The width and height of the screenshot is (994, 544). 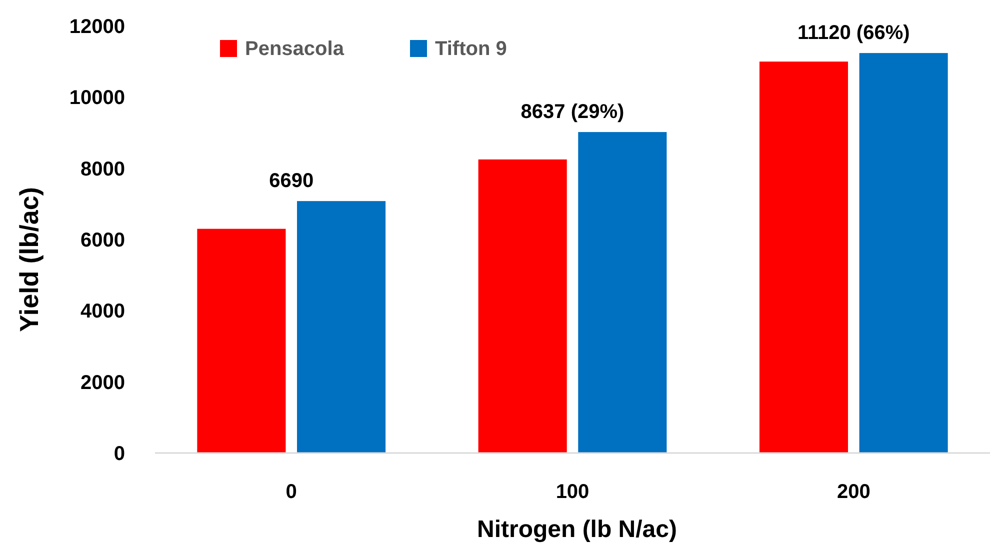 I want to click on x-tick-label: 200, so click(x=853, y=492).